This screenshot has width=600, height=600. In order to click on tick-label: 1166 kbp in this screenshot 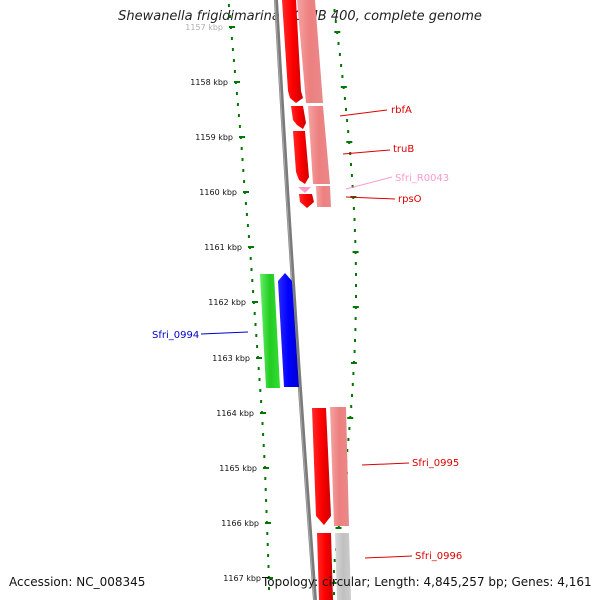, I will do `click(240, 523)`.